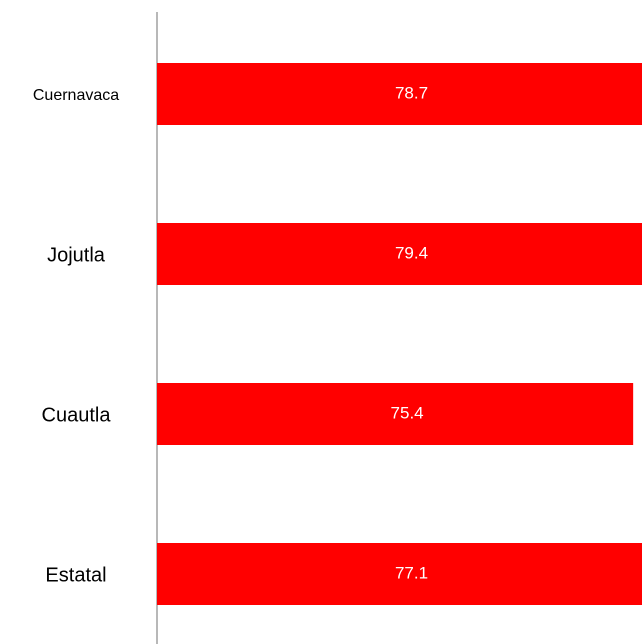 The image size is (642, 644). Describe the element at coordinates (75, 575) in the screenshot. I see `category-label: Estatal` at that location.